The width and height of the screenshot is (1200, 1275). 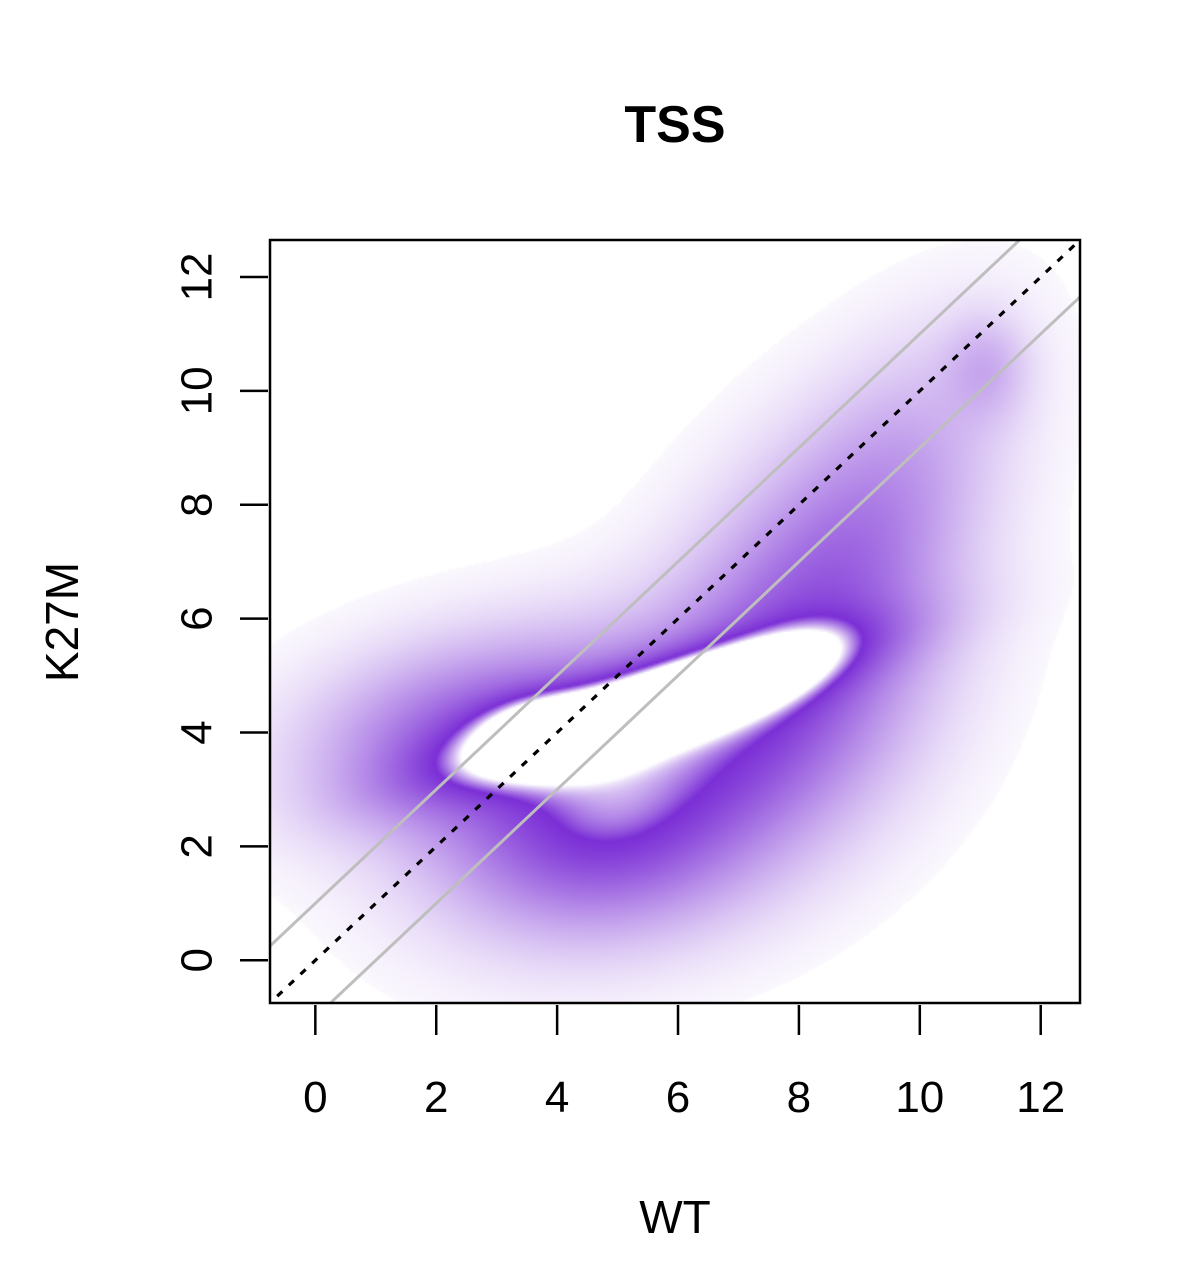 What do you see at coordinates (315, 1097) in the screenshot?
I see `x-tick-label: 0` at bounding box center [315, 1097].